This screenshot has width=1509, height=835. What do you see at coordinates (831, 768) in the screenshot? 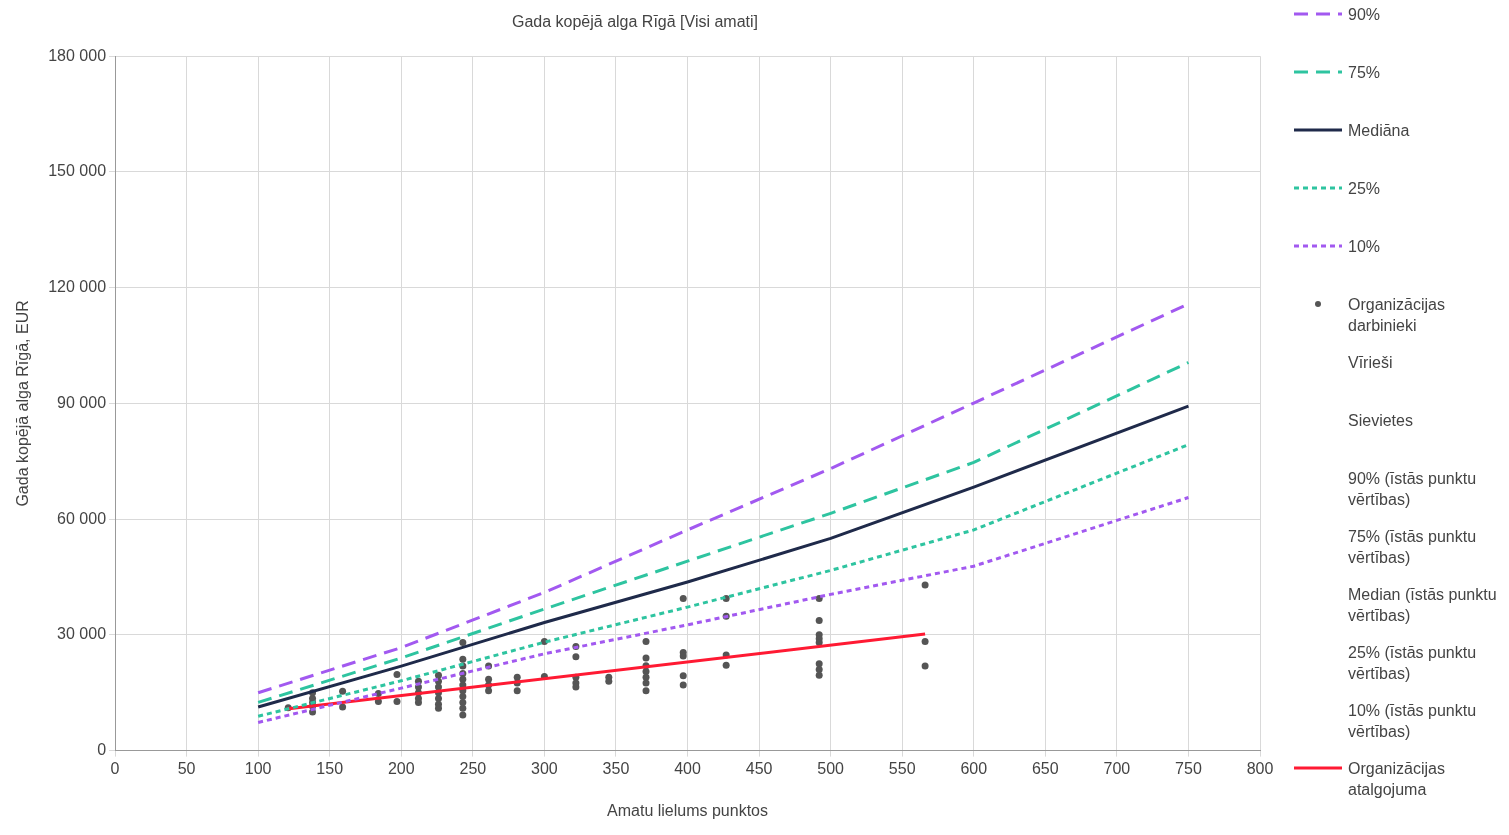
I see `x-tick-label: 500` at bounding box center [831, 768].